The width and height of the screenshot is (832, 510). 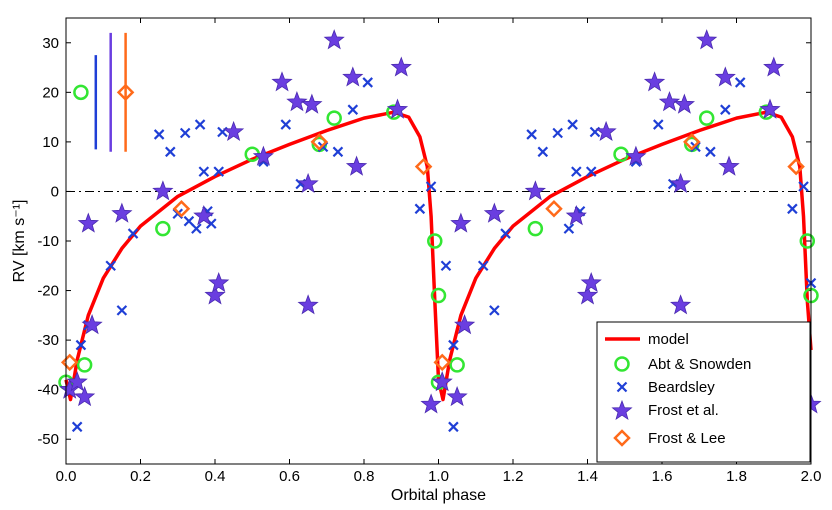 What do you see at coordinates (622, 364) in the screenshot?
I see `legend-abt-snowden-marker` at bounding box center [622, 364].